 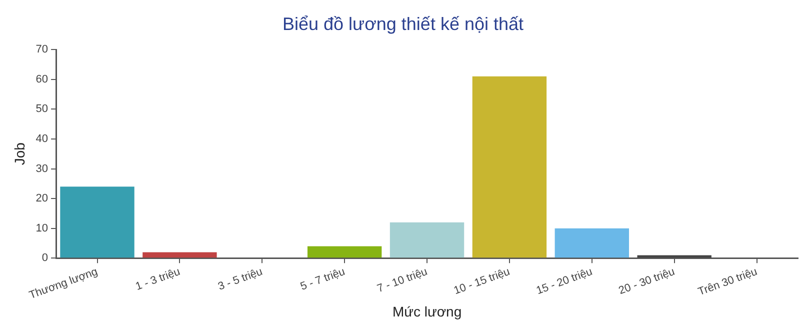 What do you see at coordinates (158, 279) in the screenshot?
I see `x-tick-label: 1 - 3 triệu` at bounding box center [158, 279].